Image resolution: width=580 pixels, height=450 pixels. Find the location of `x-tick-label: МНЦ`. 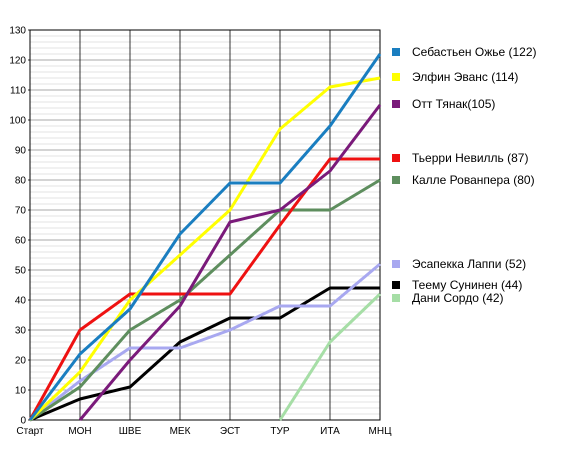

x-tick-label: МНЦ is located at coordinates (381, 431).